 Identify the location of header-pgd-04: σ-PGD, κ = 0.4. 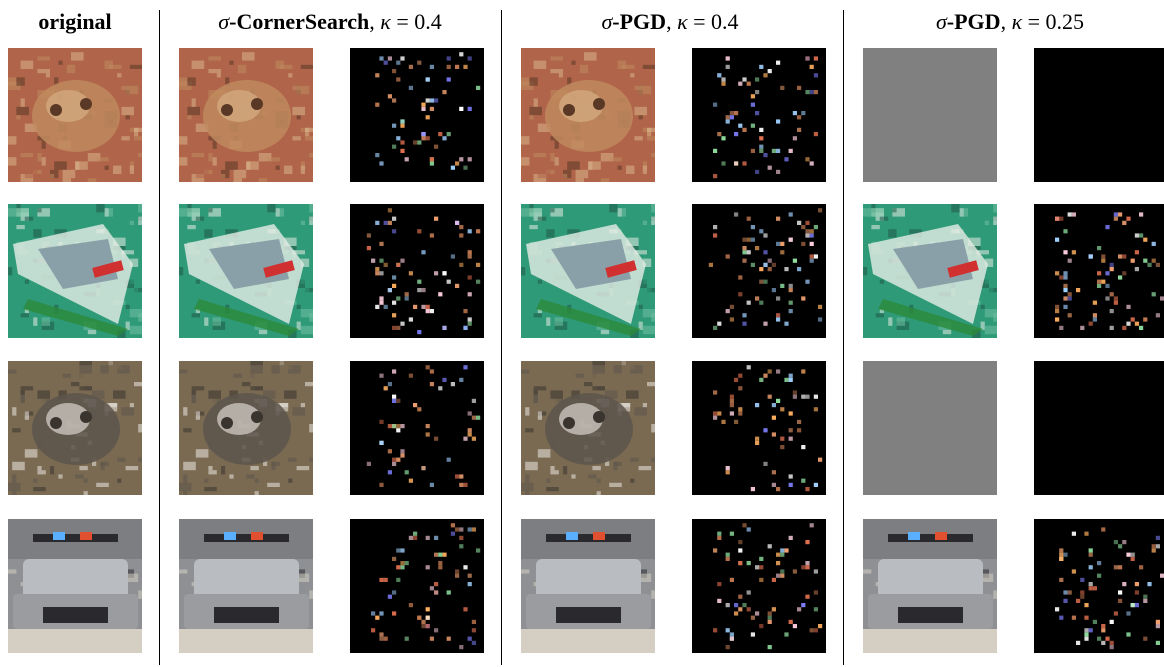
(670, 21).